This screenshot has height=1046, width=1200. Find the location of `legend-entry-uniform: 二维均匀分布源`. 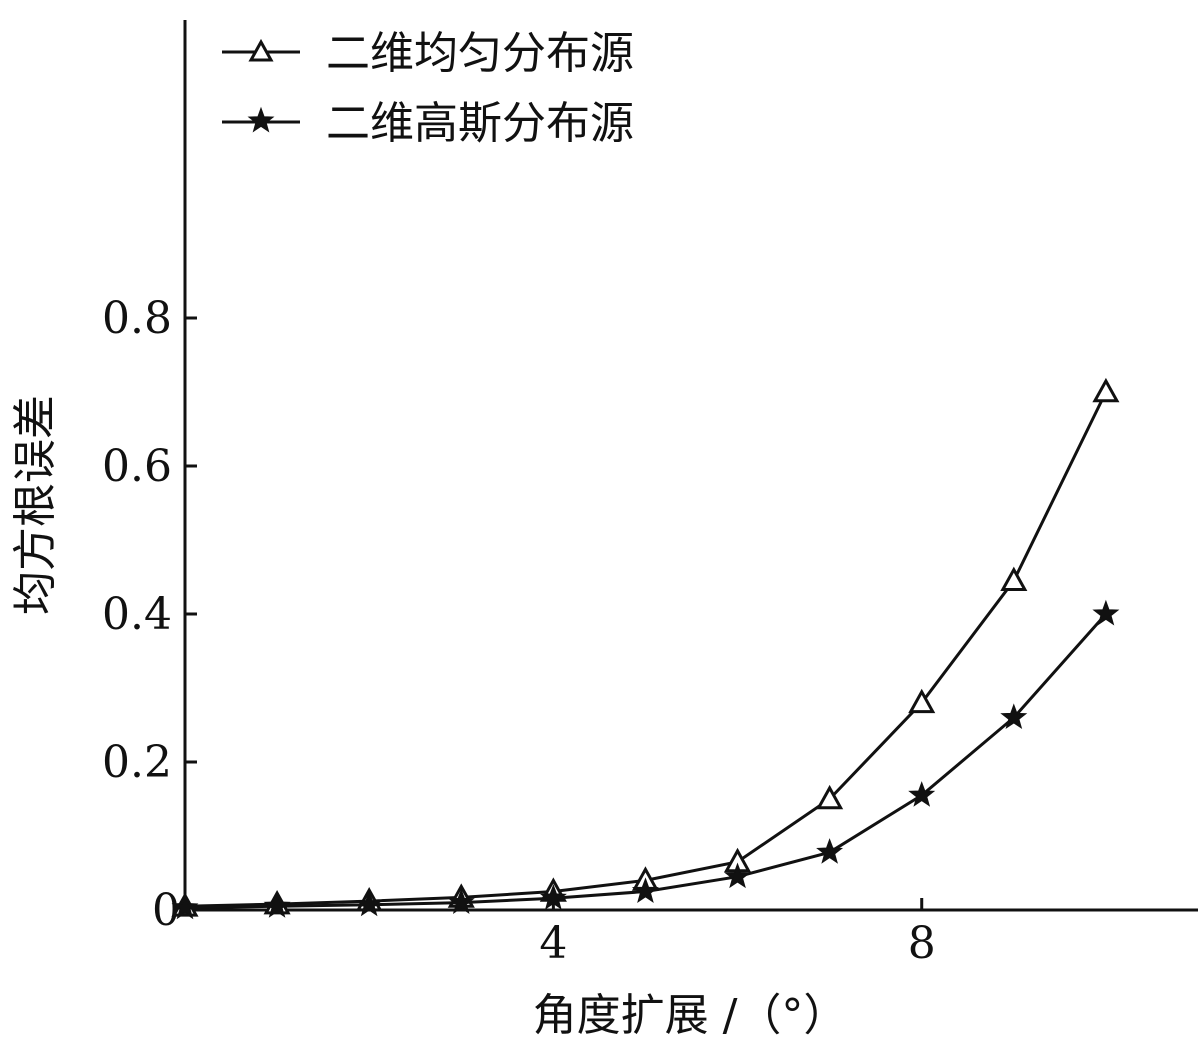

legend-entry-uniform: 二维均匀分布源 is located at coordinates (428, 53).